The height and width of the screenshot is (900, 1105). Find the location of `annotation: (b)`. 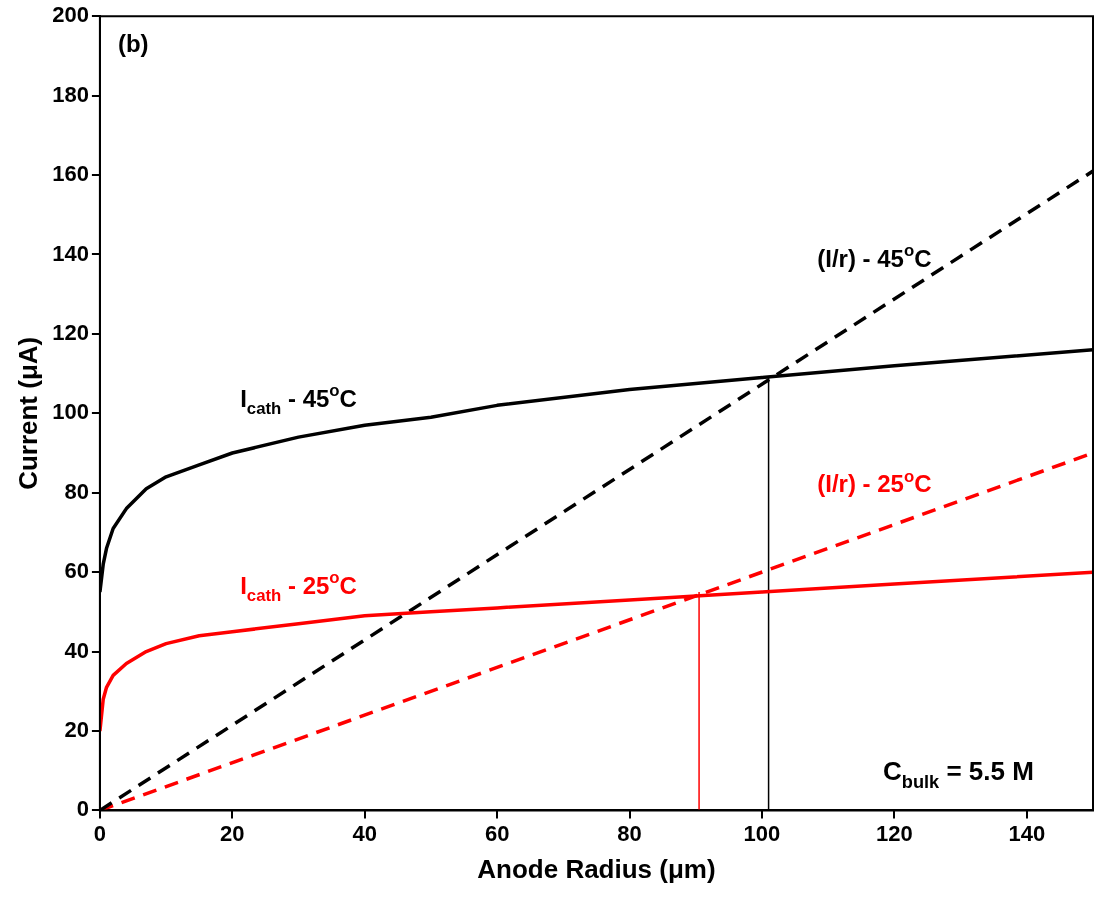

annotation: (b) is located at coordinates (133, 44).